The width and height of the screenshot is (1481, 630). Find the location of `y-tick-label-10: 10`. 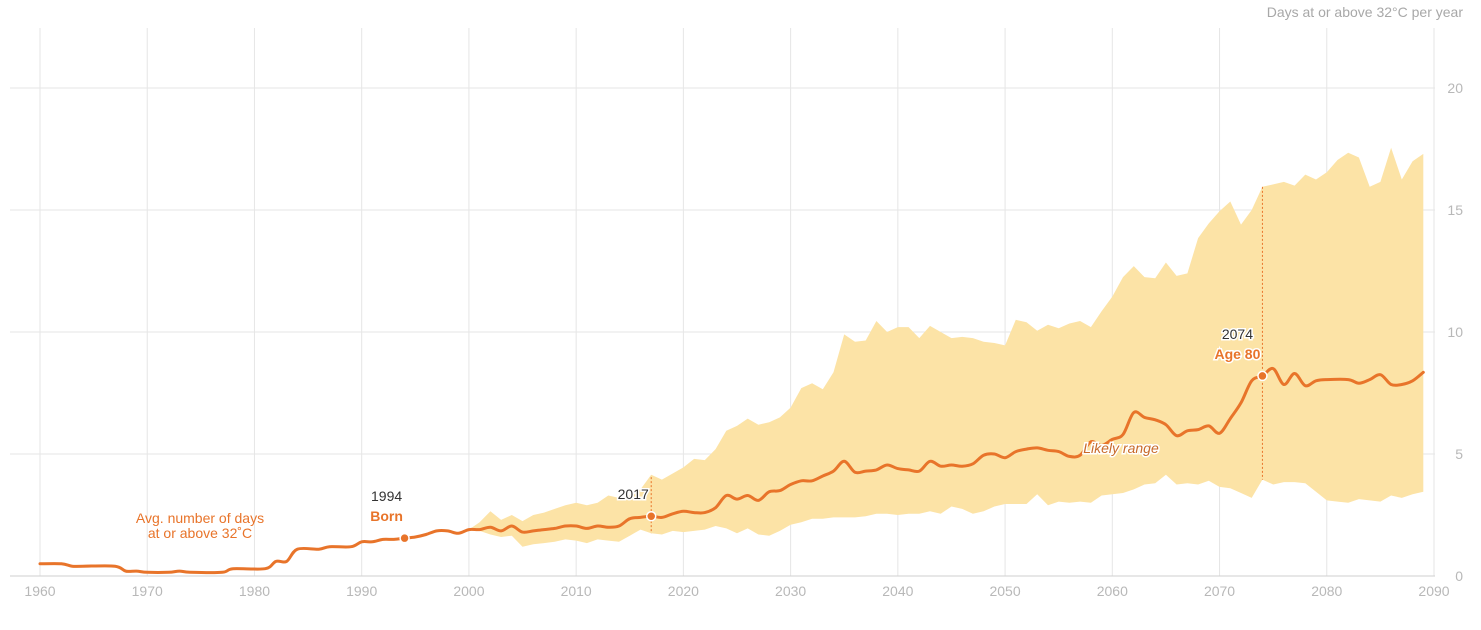

y-tick-label-10: 10 is located at coordinates (1455, 332).